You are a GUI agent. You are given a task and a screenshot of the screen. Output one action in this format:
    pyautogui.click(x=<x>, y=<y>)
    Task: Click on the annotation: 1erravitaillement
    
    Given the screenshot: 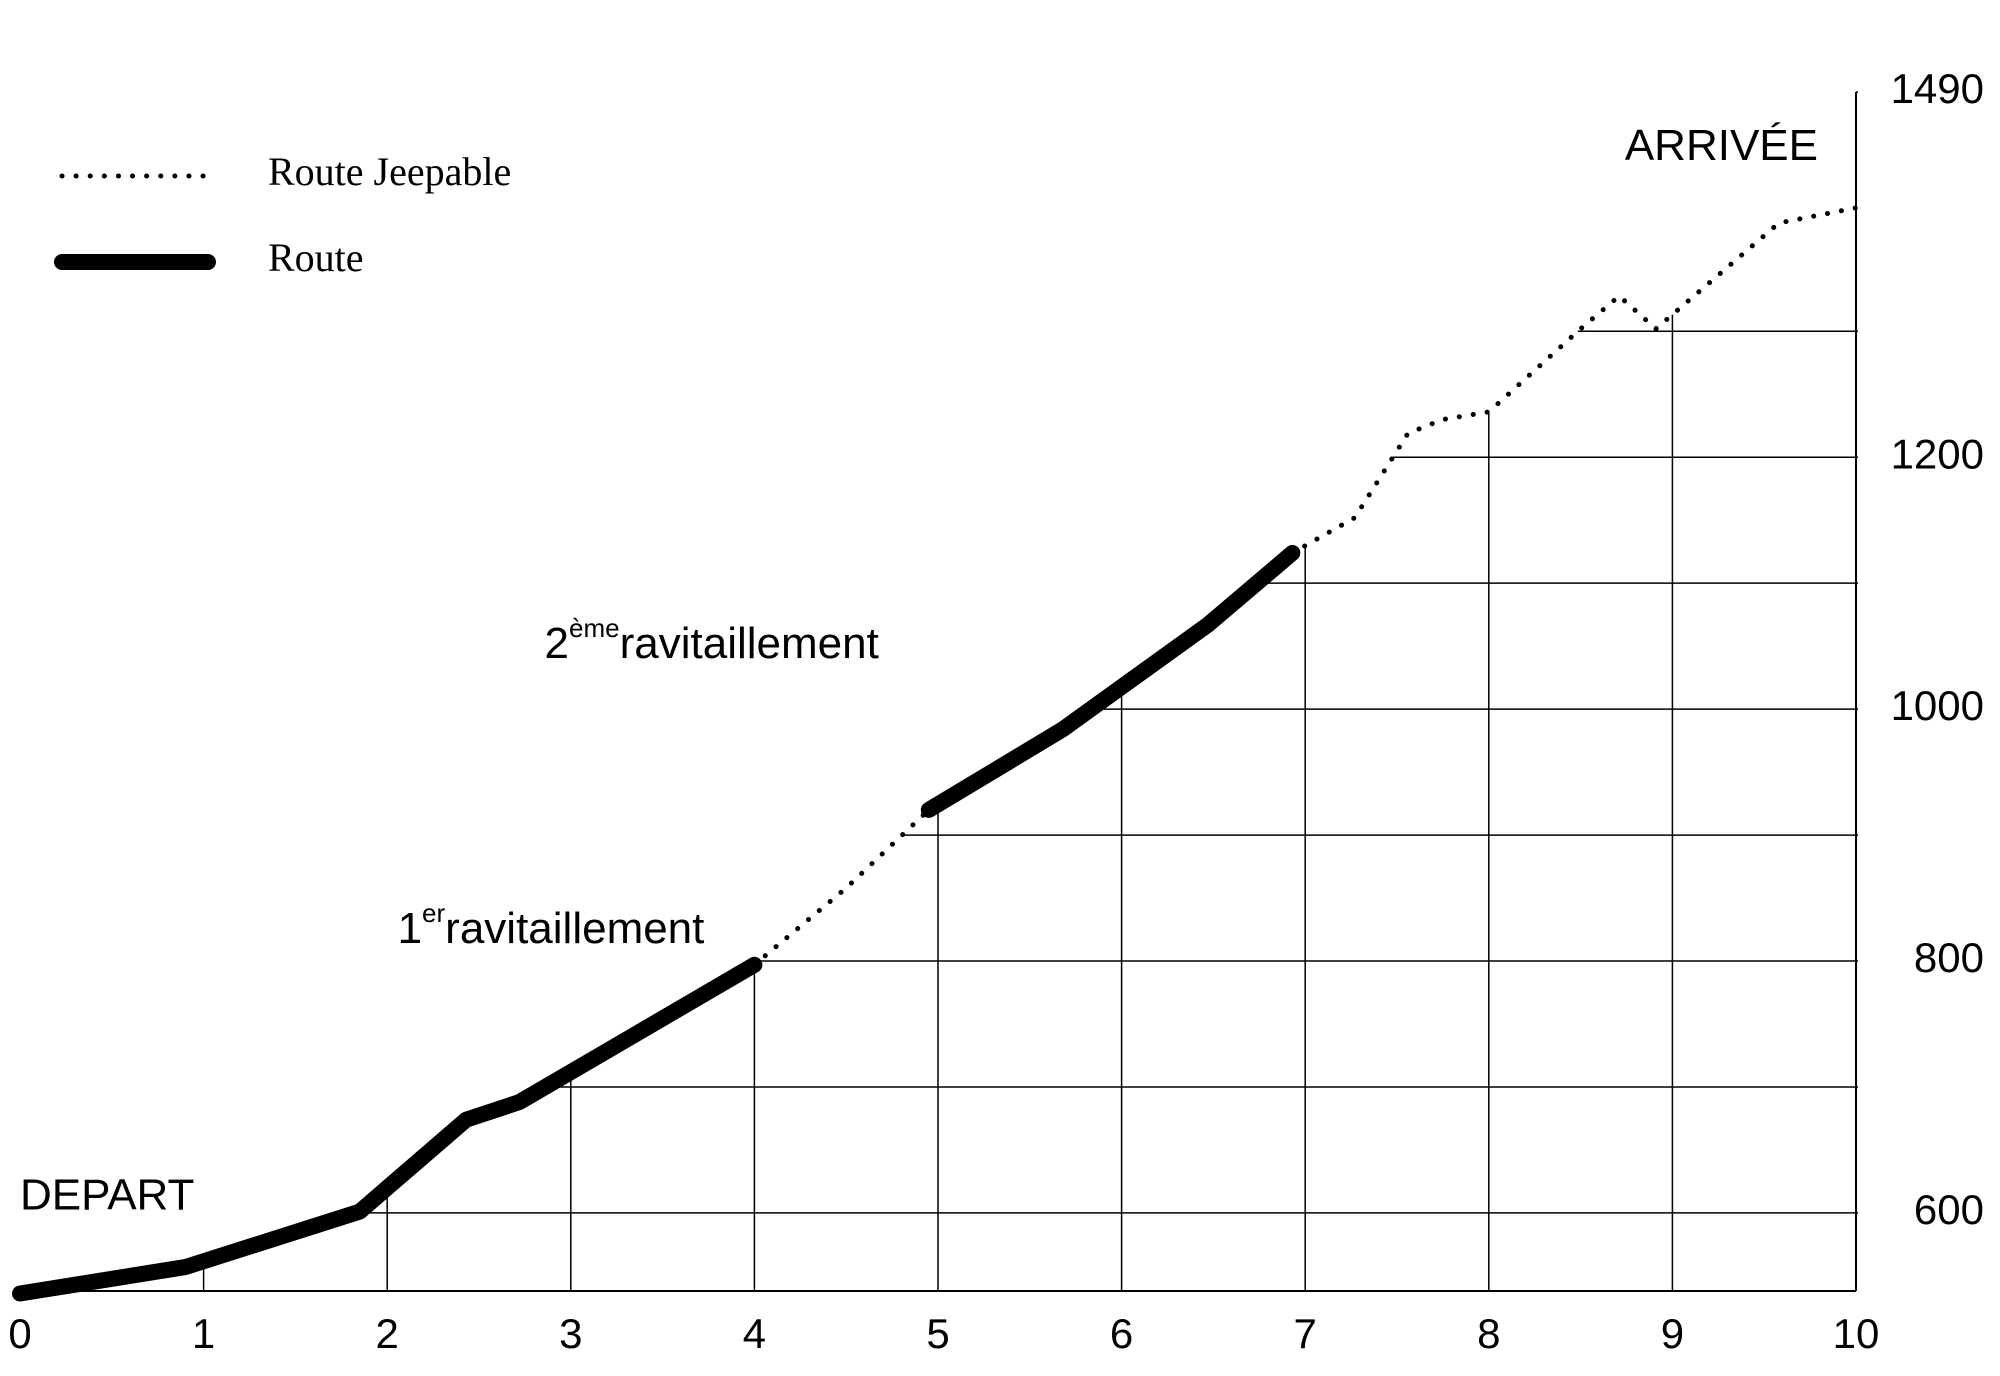 What is the action you would take?
    pyautogui.click(x=551, y=925)
    